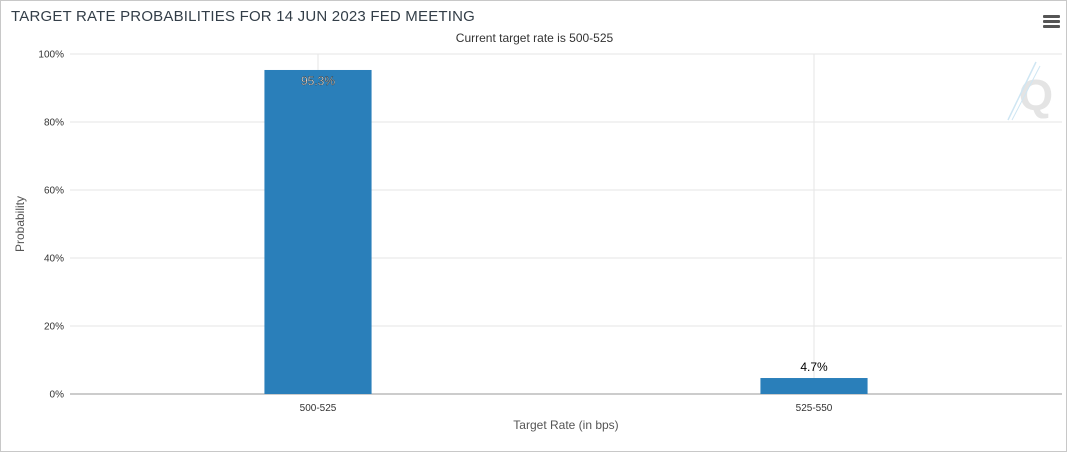 The width and height of the screenshot is (1067, 452). I want to click on y-tick-label: 60%, so click(54, 191).